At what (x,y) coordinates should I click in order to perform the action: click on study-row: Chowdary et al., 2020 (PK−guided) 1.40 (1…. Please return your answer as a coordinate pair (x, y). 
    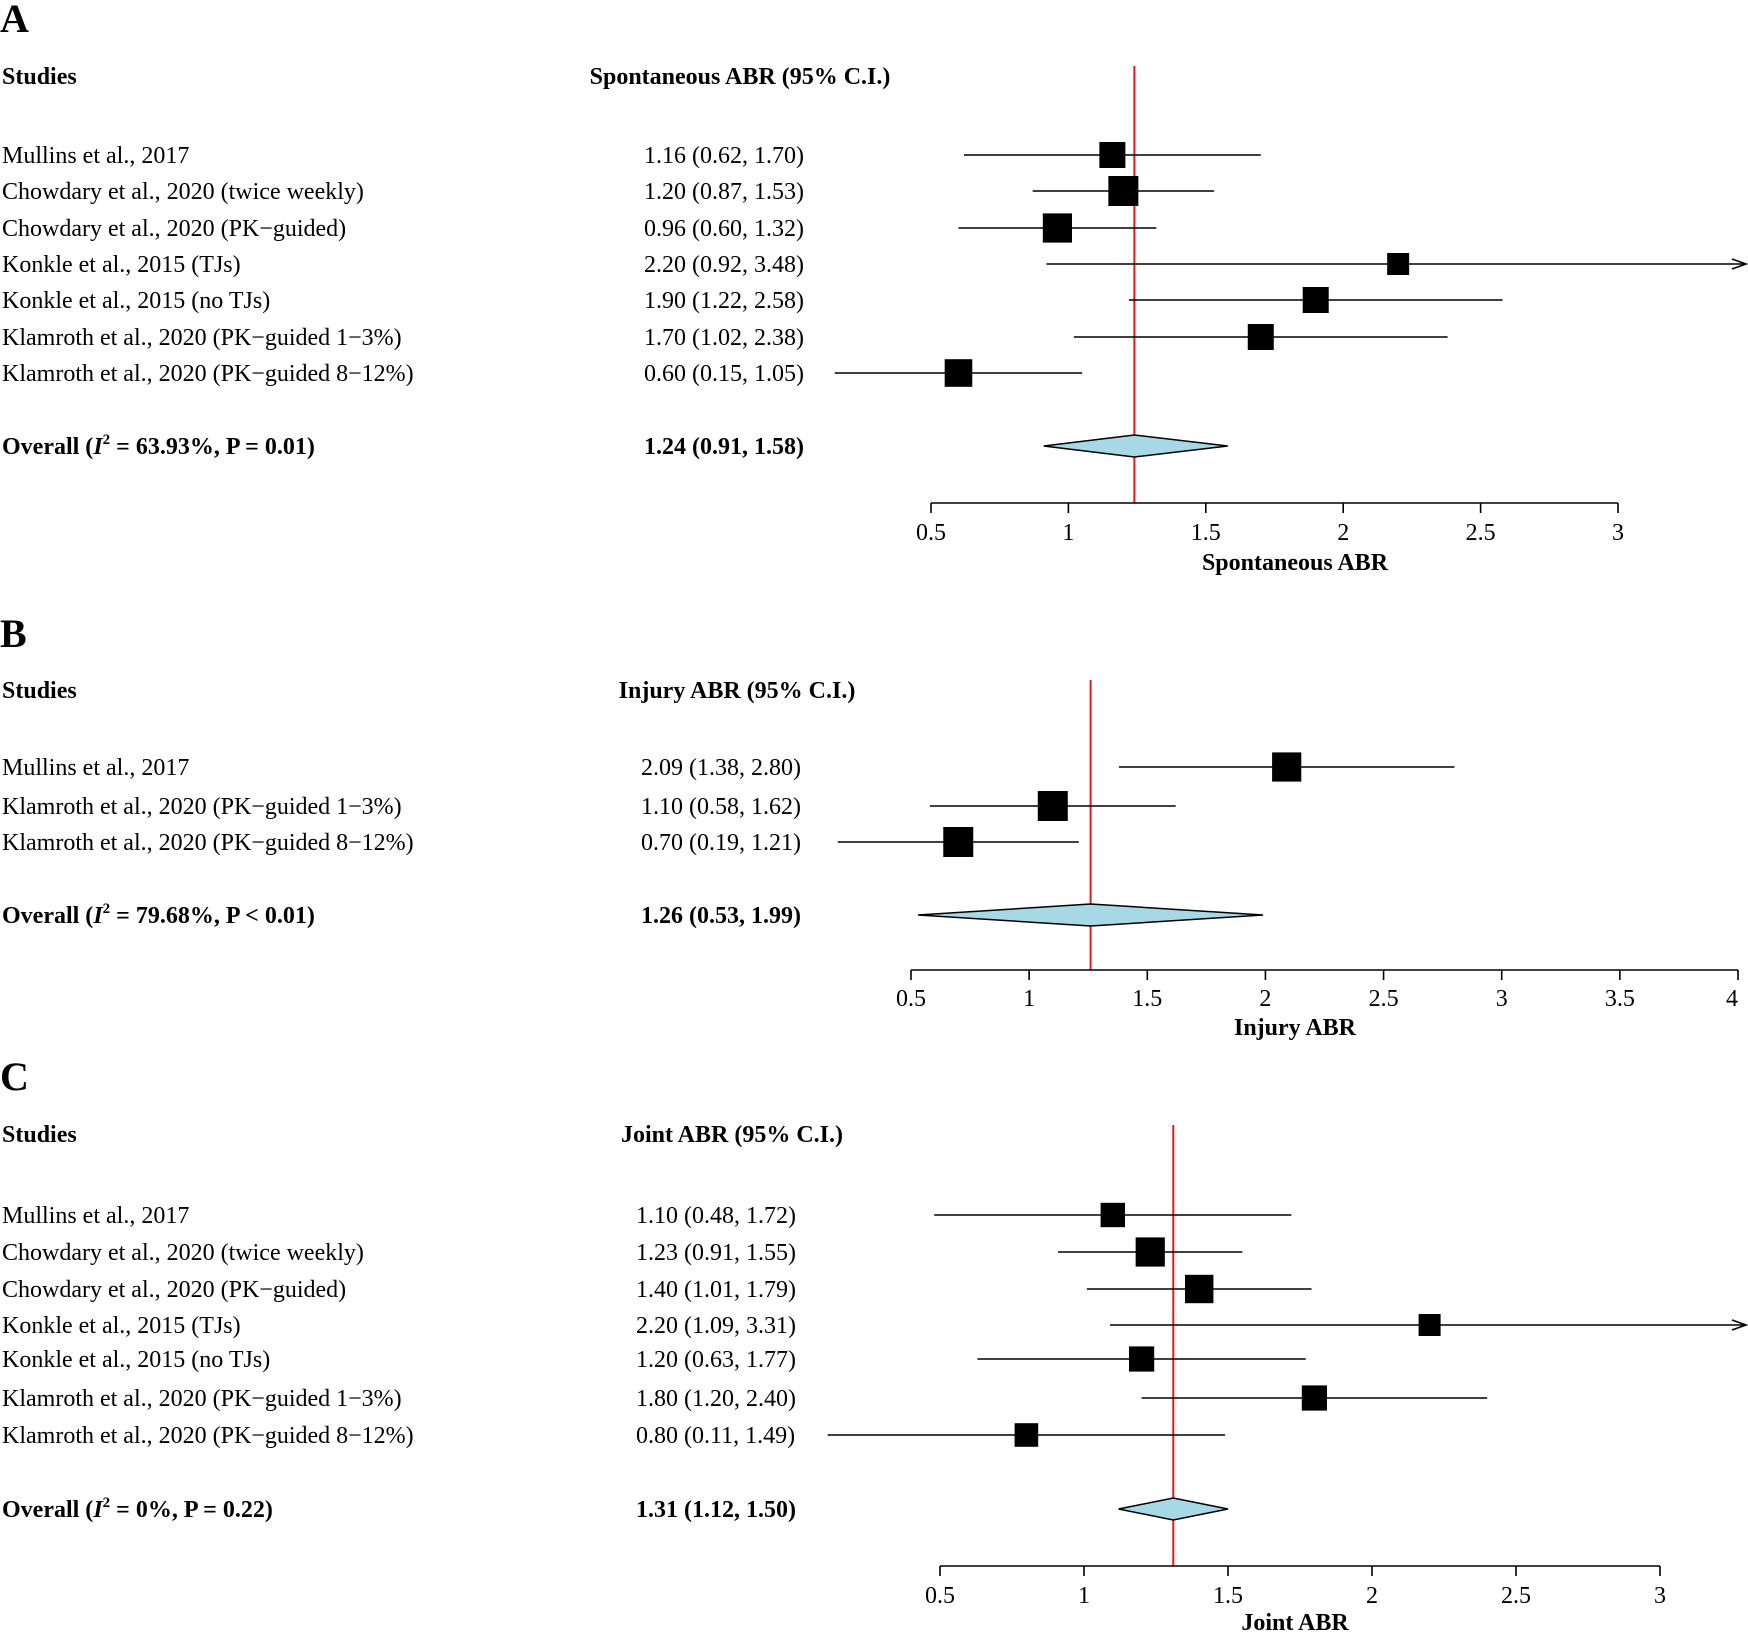
    Looking at the image, I should click on (657, 1289).